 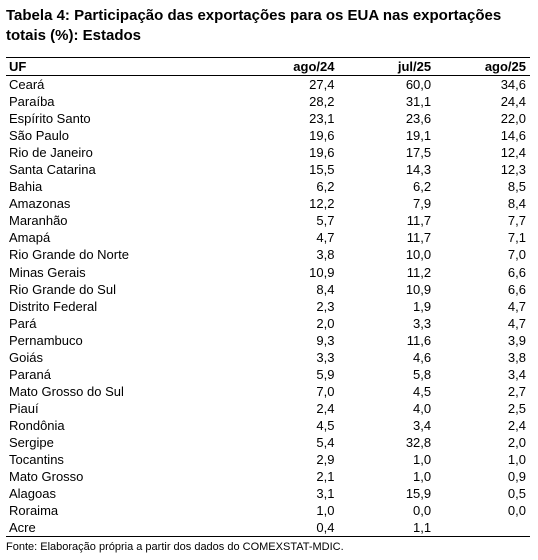 I want to click on value-jul25: 1,1, so click(x=383, y=528).